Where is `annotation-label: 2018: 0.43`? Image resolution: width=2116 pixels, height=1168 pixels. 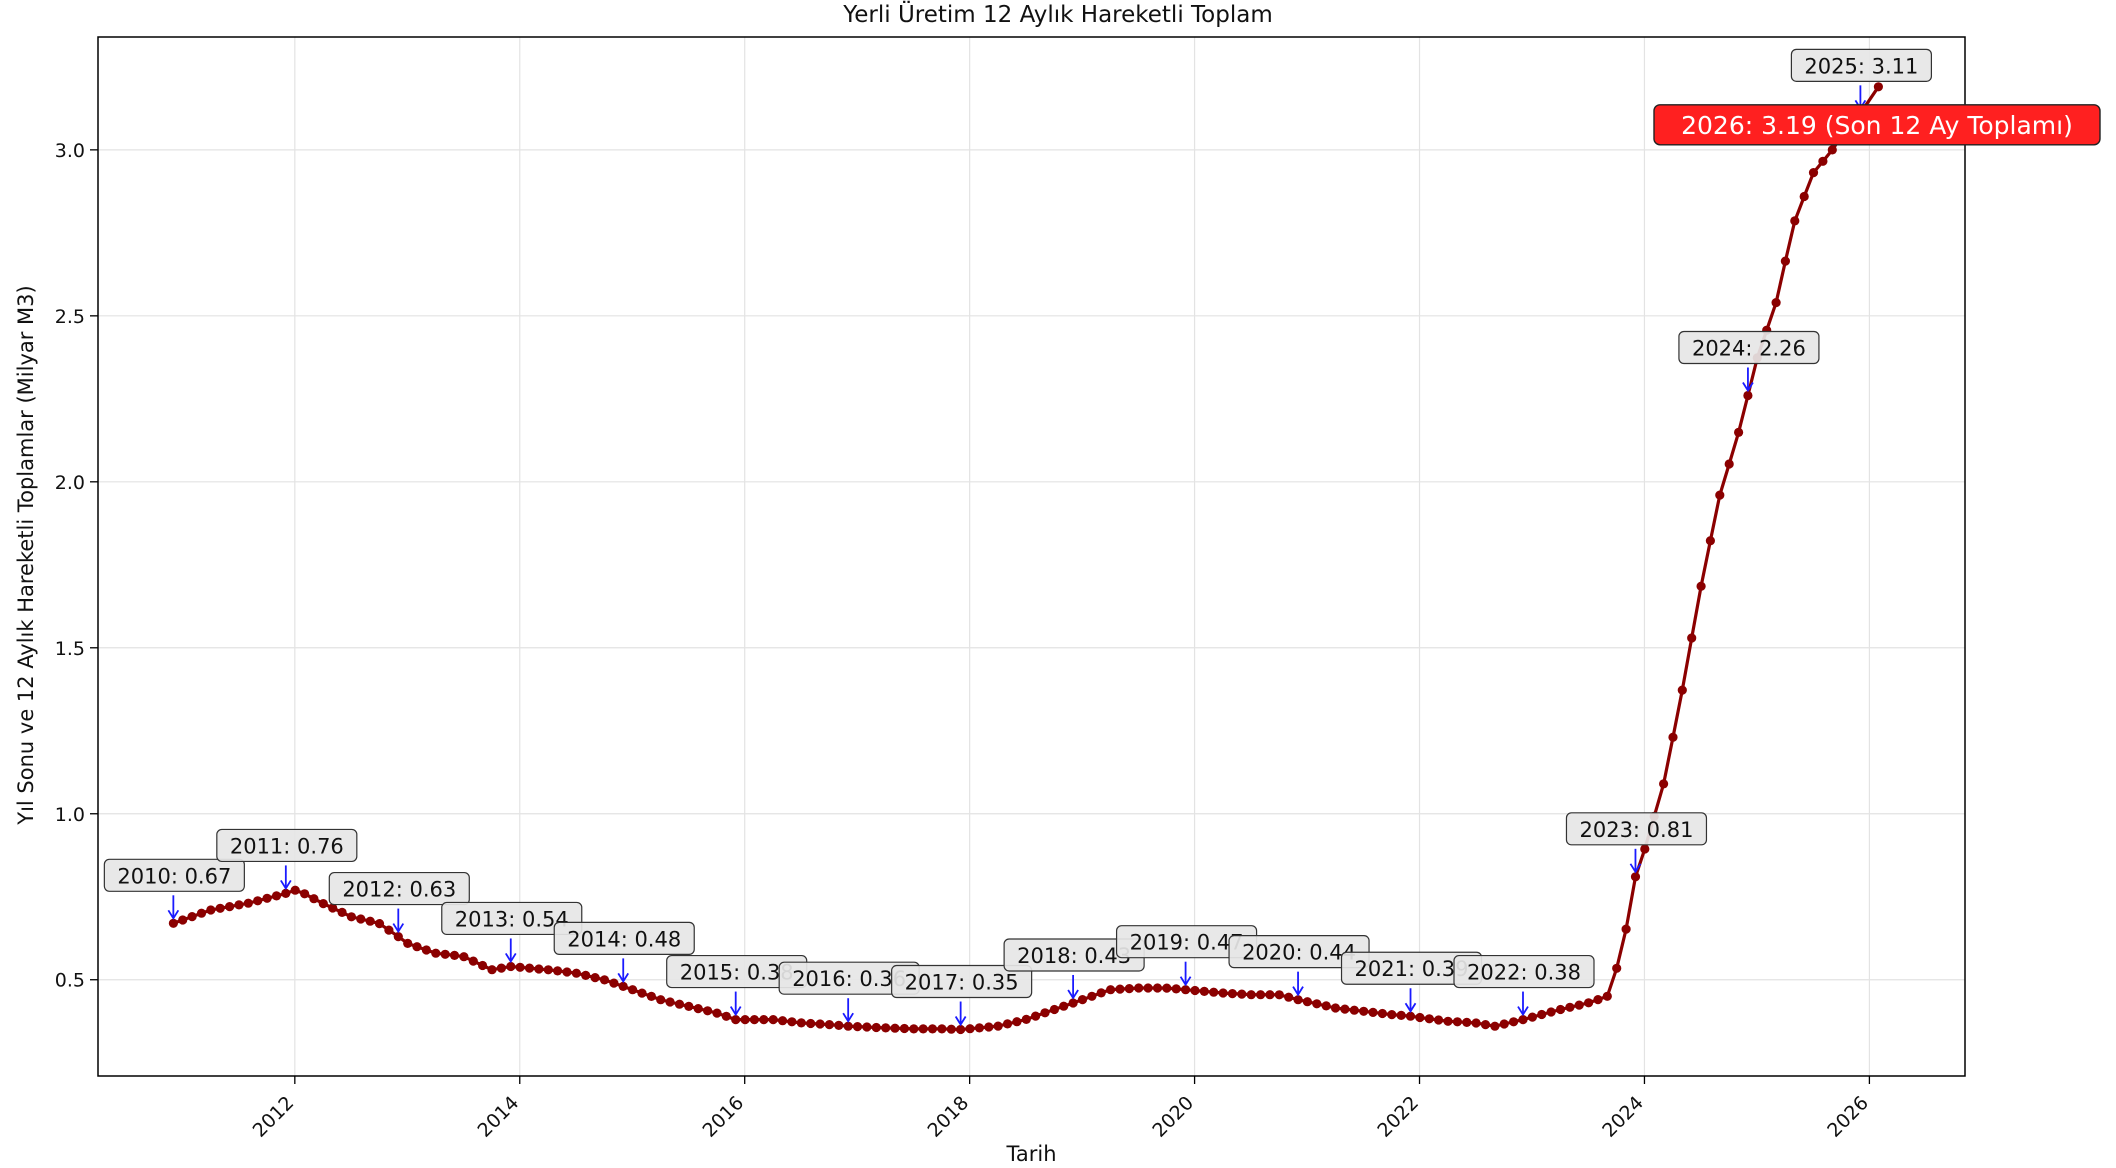
annotation-label: 2018: 0.43 is located at coordinates (1074, 956).